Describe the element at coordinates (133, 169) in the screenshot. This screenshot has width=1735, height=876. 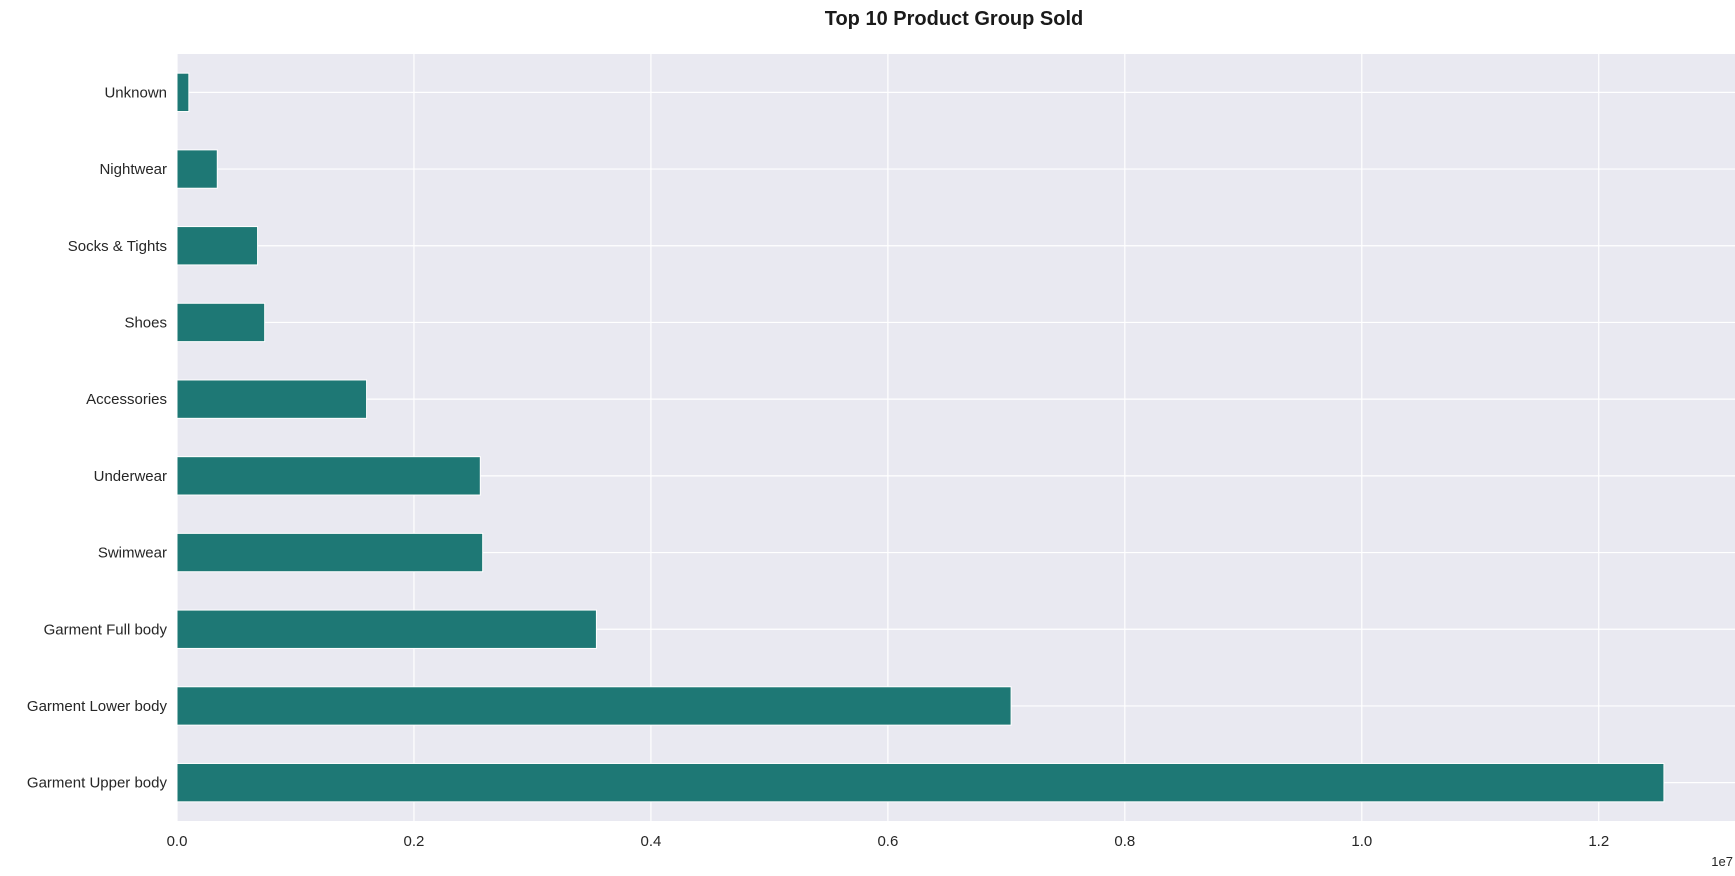
I see `y-tick-label: Nightwear` at that location.